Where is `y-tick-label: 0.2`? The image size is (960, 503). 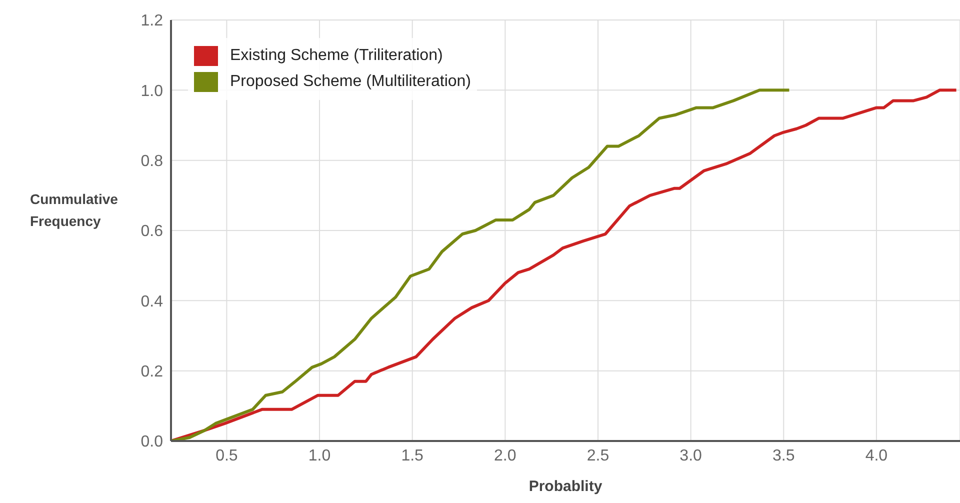
y-tick-label: 0.2 is located at coordinates (152, 372).